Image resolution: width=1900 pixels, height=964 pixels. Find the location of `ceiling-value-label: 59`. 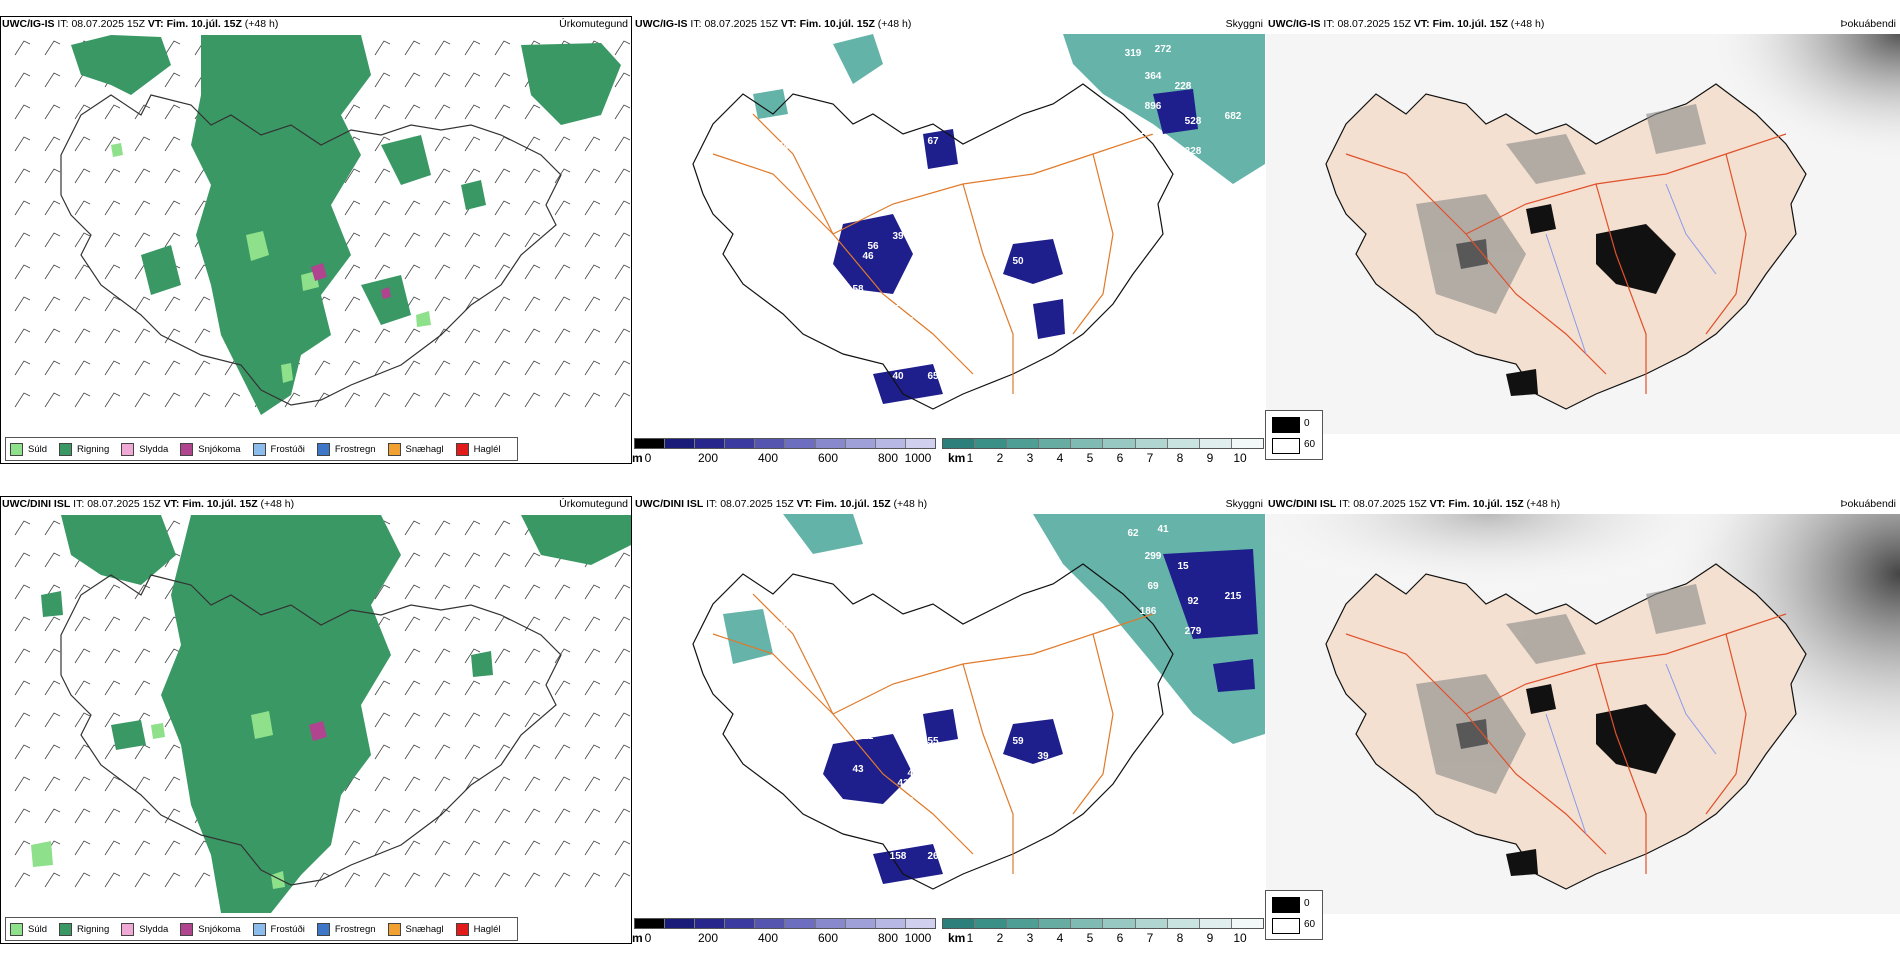

ceiling-value-label: 59 is located at coordinates (1018, 741).